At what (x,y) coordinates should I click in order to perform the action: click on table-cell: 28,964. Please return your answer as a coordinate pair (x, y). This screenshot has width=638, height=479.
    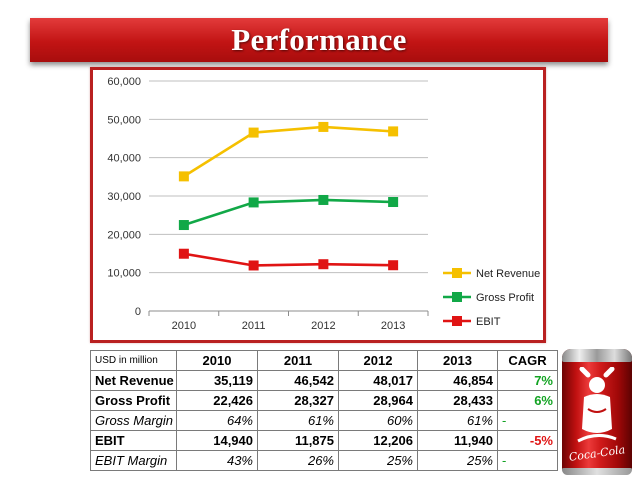
    Looking at the image, I should click on (378, 400).